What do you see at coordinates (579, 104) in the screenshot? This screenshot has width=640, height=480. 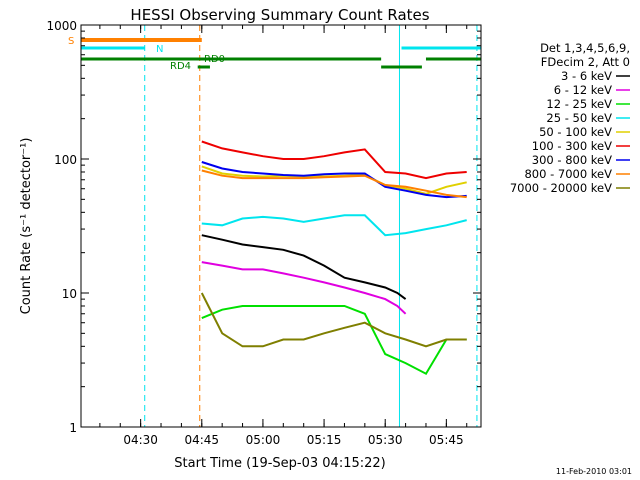 I see `legend-label-2: 12 - 25 keV` at bounding box center [579, 104].